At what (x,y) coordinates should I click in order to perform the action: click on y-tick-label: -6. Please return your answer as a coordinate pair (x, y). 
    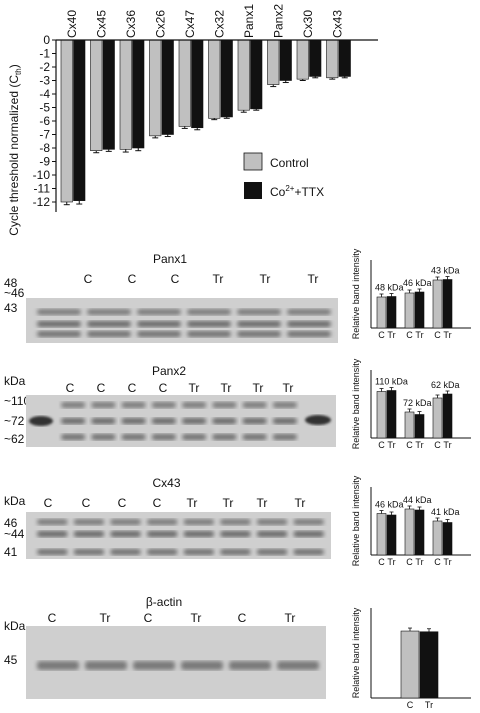
    Looking at the image, I should click on (44, 121).